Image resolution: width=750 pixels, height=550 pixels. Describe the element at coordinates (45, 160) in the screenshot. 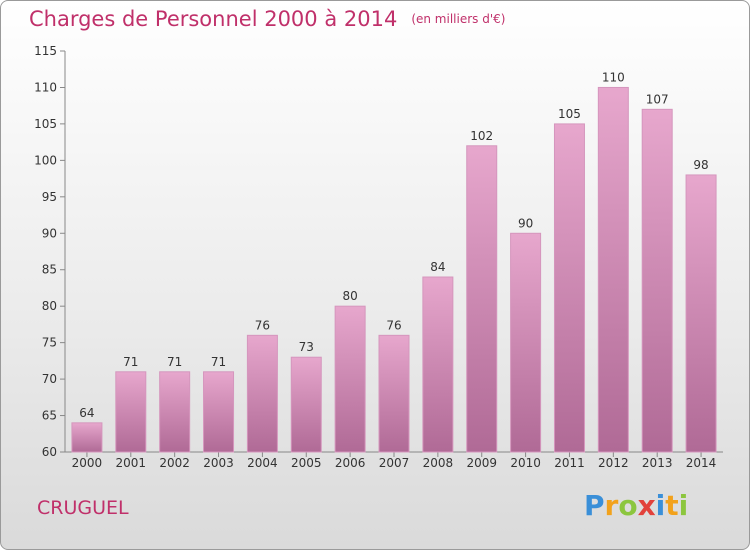

I see `y-tick-label: 100` at that location.